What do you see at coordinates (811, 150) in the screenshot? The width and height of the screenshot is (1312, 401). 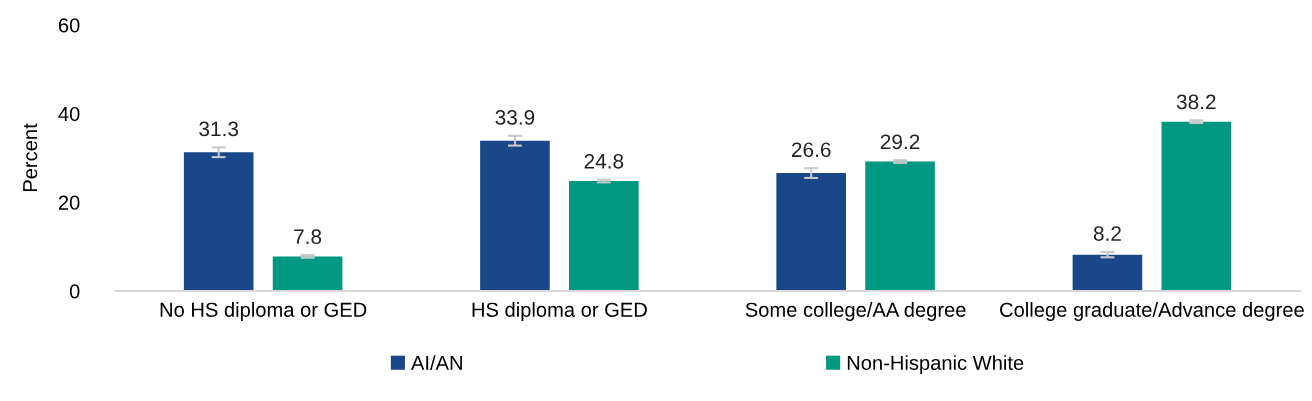 I see `data-label: 26.6` at bounding box center [811, 150].